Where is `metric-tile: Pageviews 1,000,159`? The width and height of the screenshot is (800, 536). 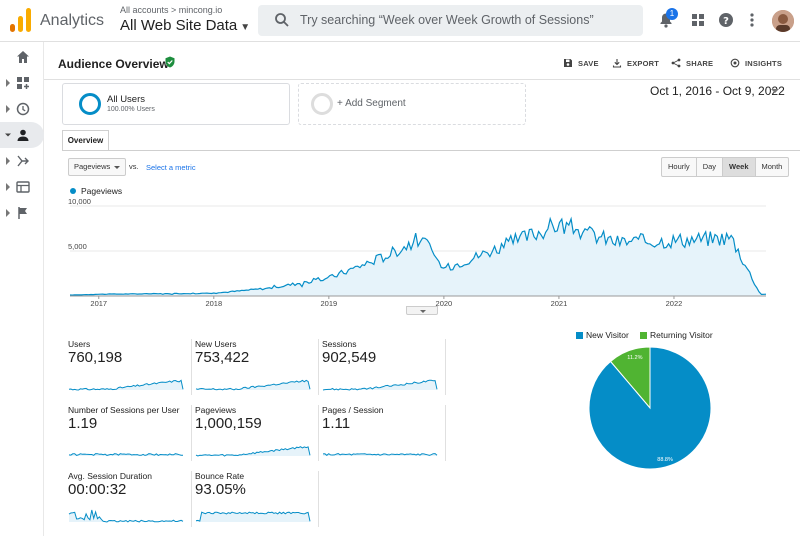 metric-tile: Pageviews 1,000,159 is located at coordinates (257, 433).